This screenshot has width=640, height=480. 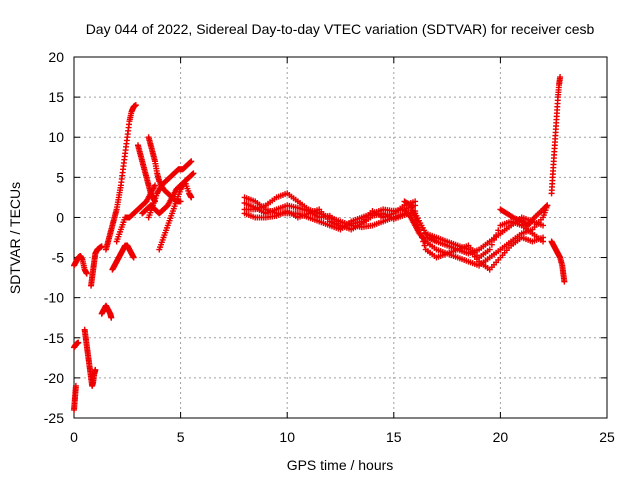 What do you see at coordinates (56, 97) in the screenshot?
I see `y-tick-label: 15` at bounding box center [56, 97].